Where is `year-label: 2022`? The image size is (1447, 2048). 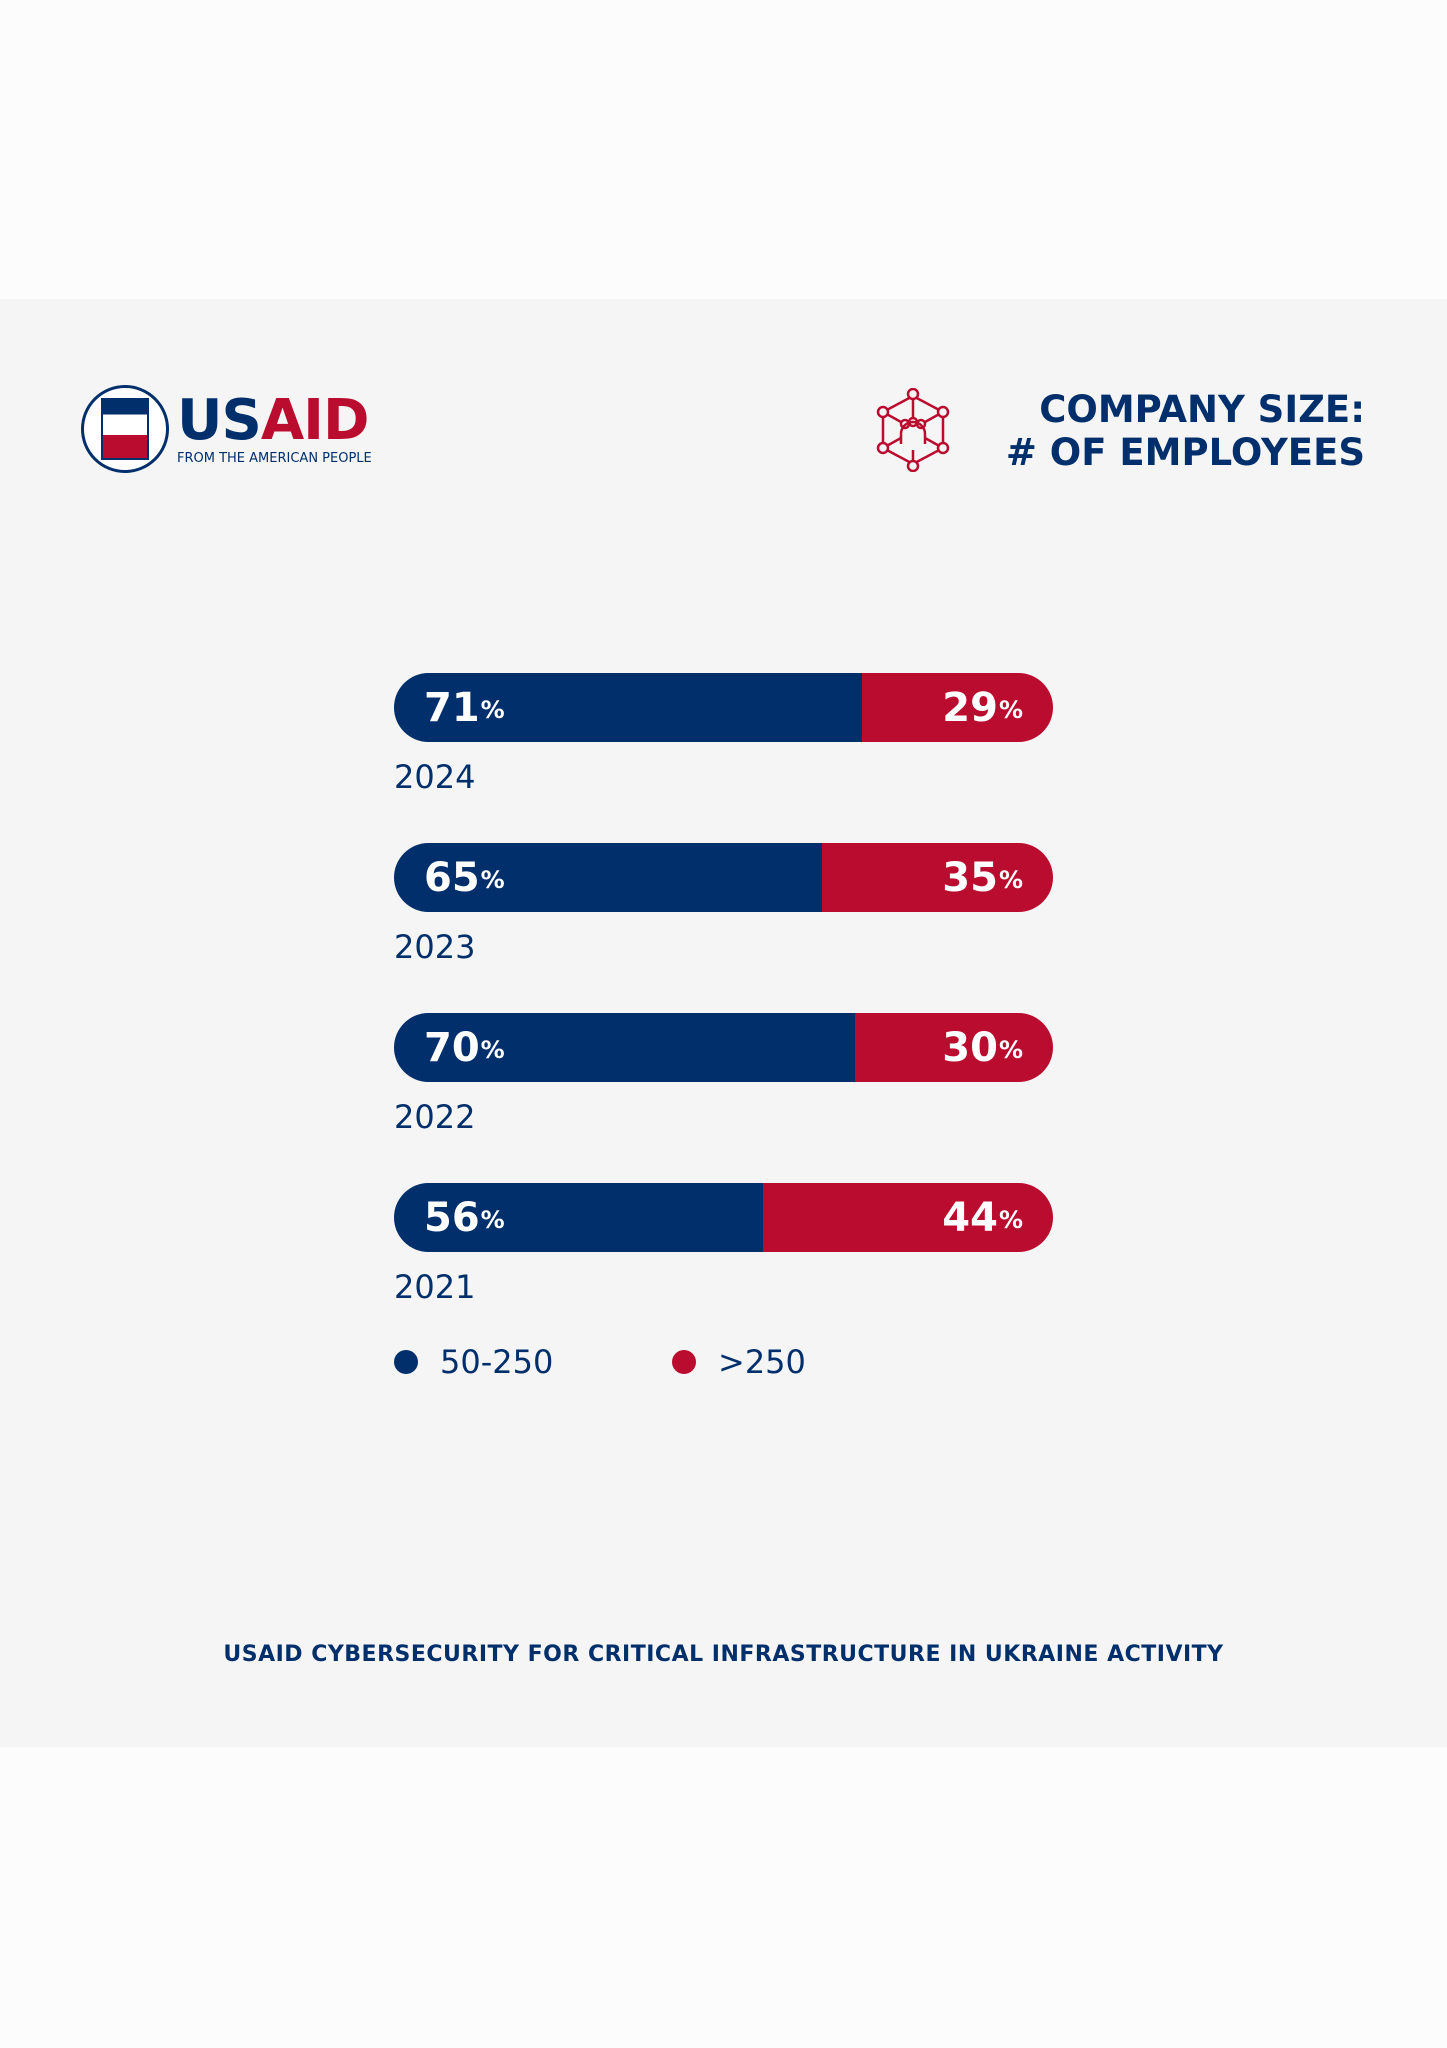 year-label: 2022 is located at coordinates (435, 1117).